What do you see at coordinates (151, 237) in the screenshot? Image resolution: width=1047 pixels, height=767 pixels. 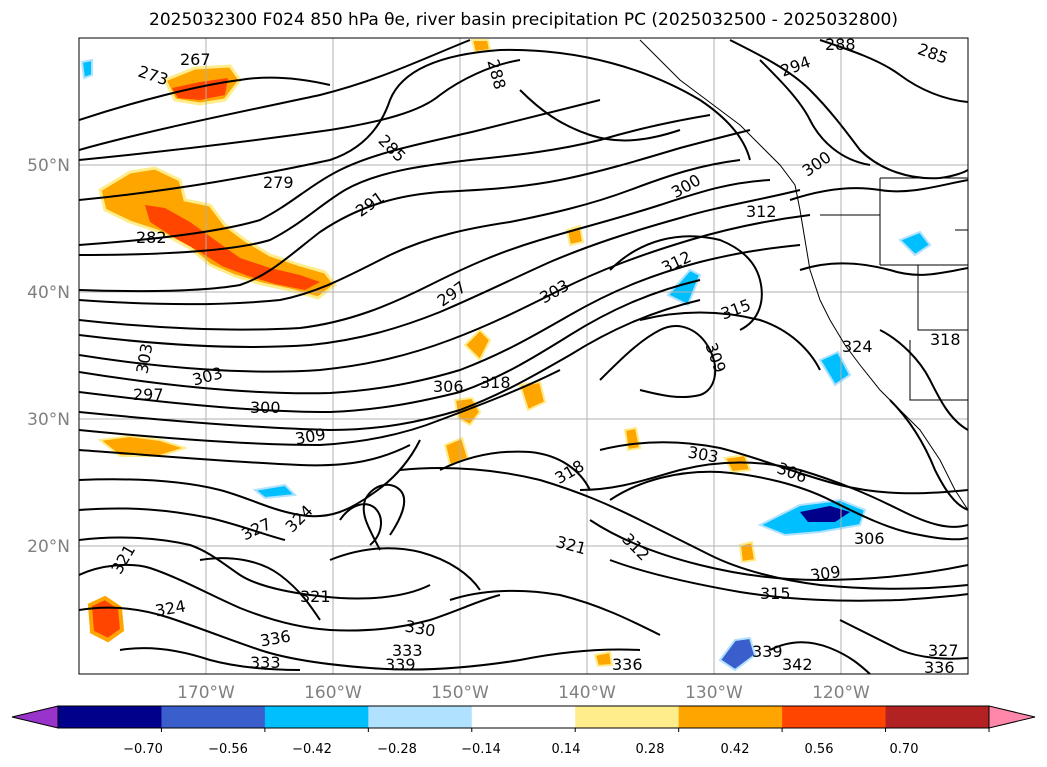 I see `contour-label: 282` at bounding box center [151, 237].